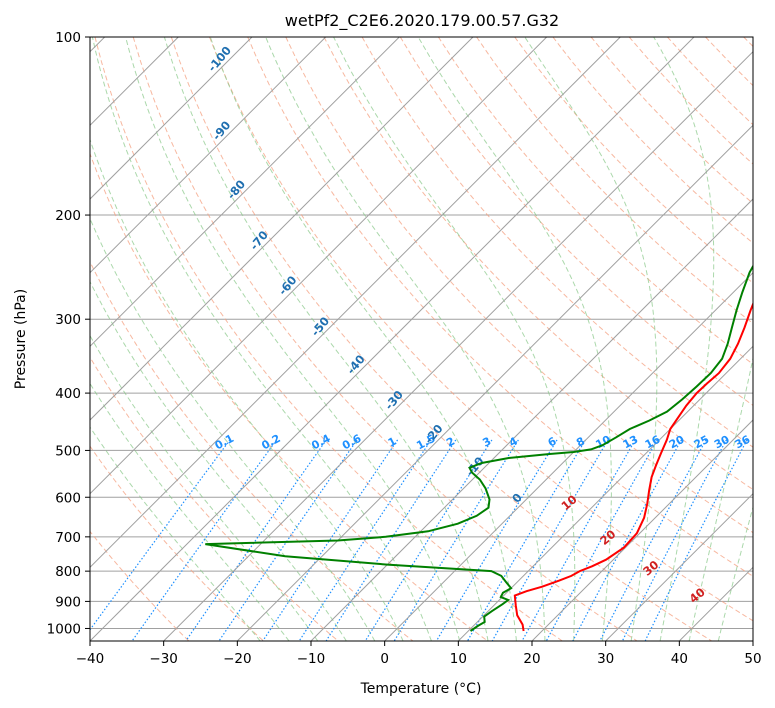 The width and height of the screenshot is (775, 708). What do you see at coordinates (450, 442) in the screenshot?
I see `mixing-ratio-label: 2` at bounding box center [450, 442].